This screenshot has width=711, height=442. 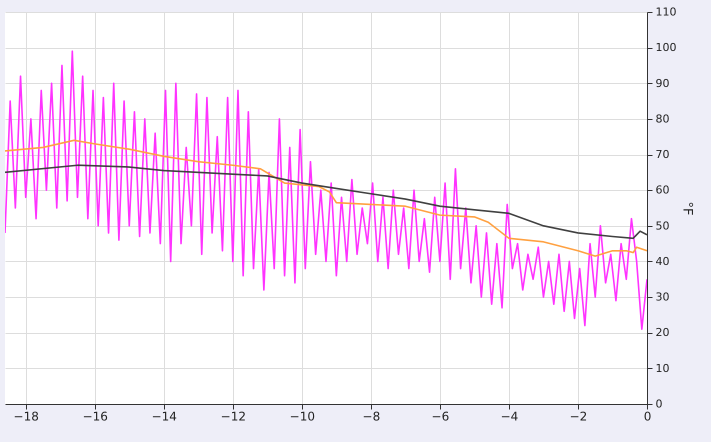 I want to click on y-tick-label: 80, so click(x=663, y=119).